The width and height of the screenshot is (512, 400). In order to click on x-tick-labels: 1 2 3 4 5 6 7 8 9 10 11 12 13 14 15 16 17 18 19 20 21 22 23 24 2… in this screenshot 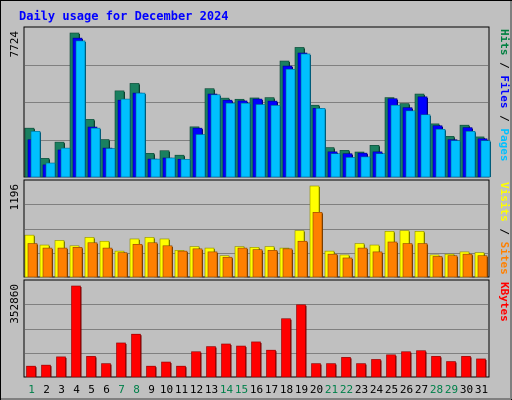, I will do `click(258, 389)`.